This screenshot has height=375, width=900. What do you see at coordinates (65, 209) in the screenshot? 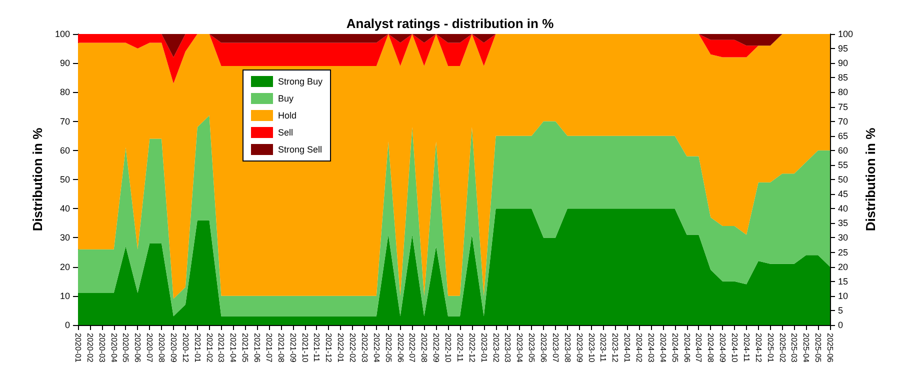
I see `y-tick-label: 40` at bounding box center [65, 209].